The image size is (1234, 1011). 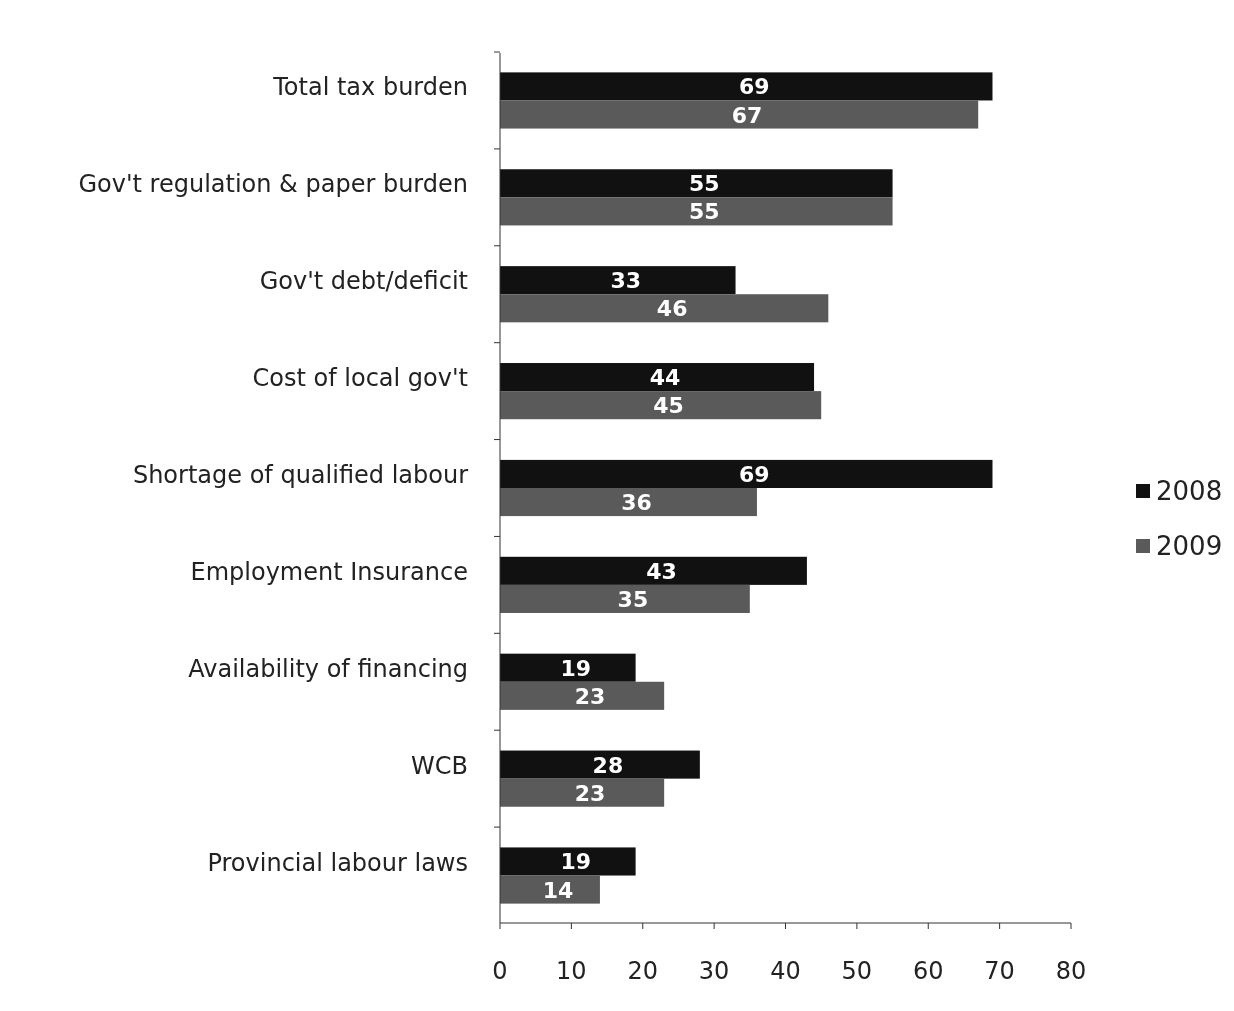 What do you see at coordinates (668, 406) in the screenshot?
I see `data-label: 45` at bounding box center [668, 406].